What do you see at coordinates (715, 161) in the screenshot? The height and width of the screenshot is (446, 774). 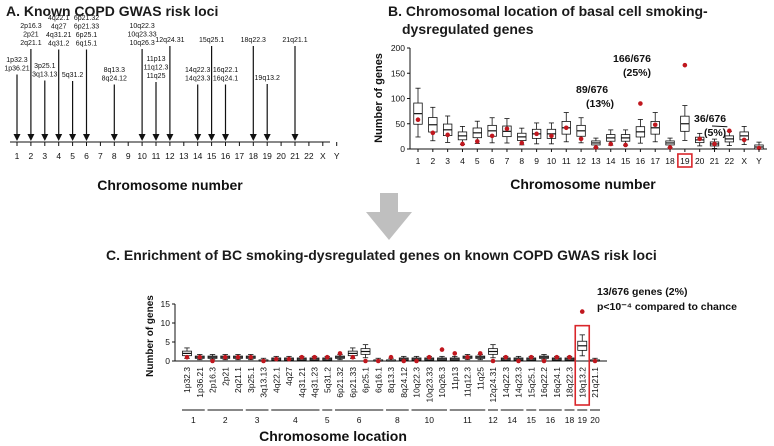 I see `x-tick-label: 21` at bounding box center [715, 161].